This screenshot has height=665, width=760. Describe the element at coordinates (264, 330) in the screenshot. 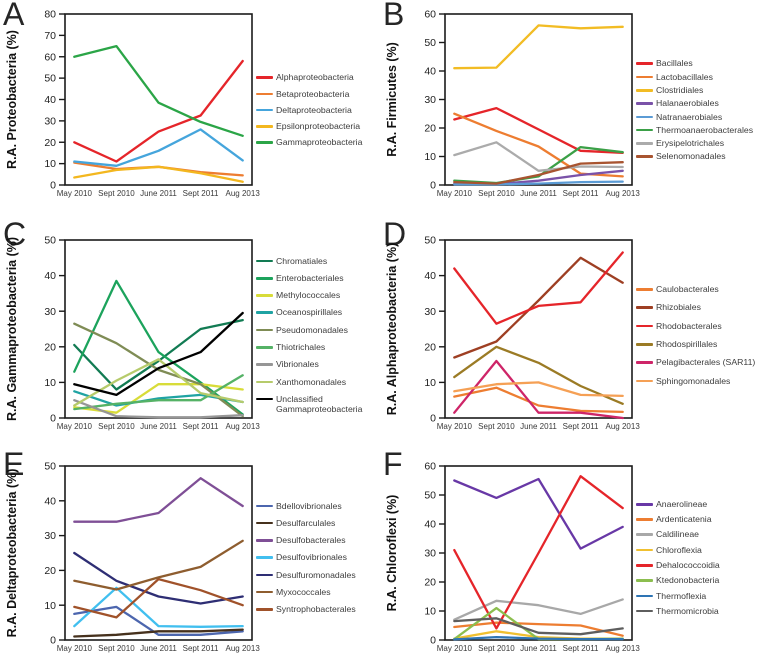

I see `legend-swatch-pseudomonadales` at that location.